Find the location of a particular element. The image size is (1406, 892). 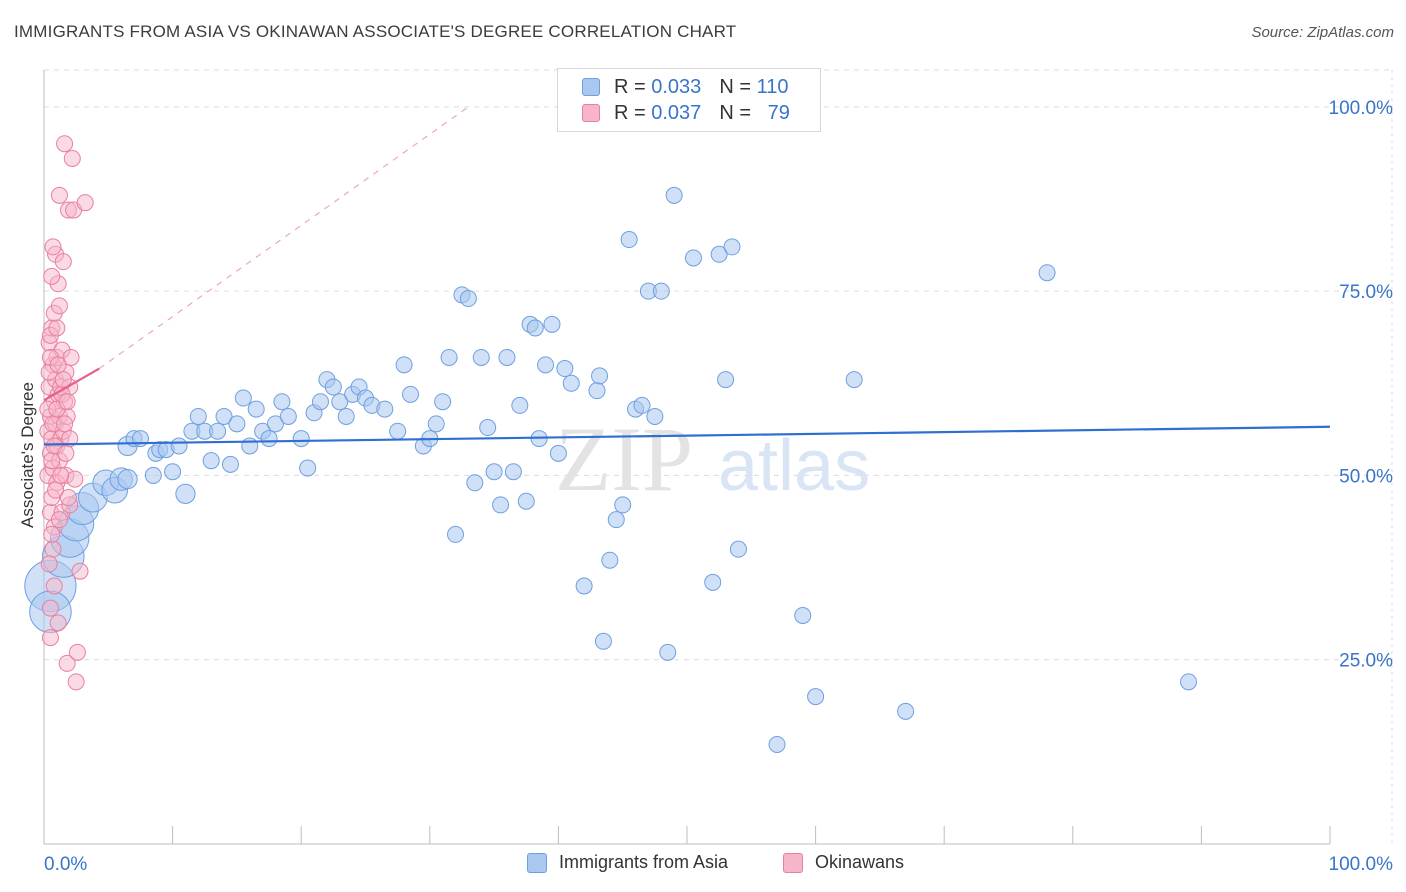

legend-n-value: 79 is located at coordinates (778, 112).